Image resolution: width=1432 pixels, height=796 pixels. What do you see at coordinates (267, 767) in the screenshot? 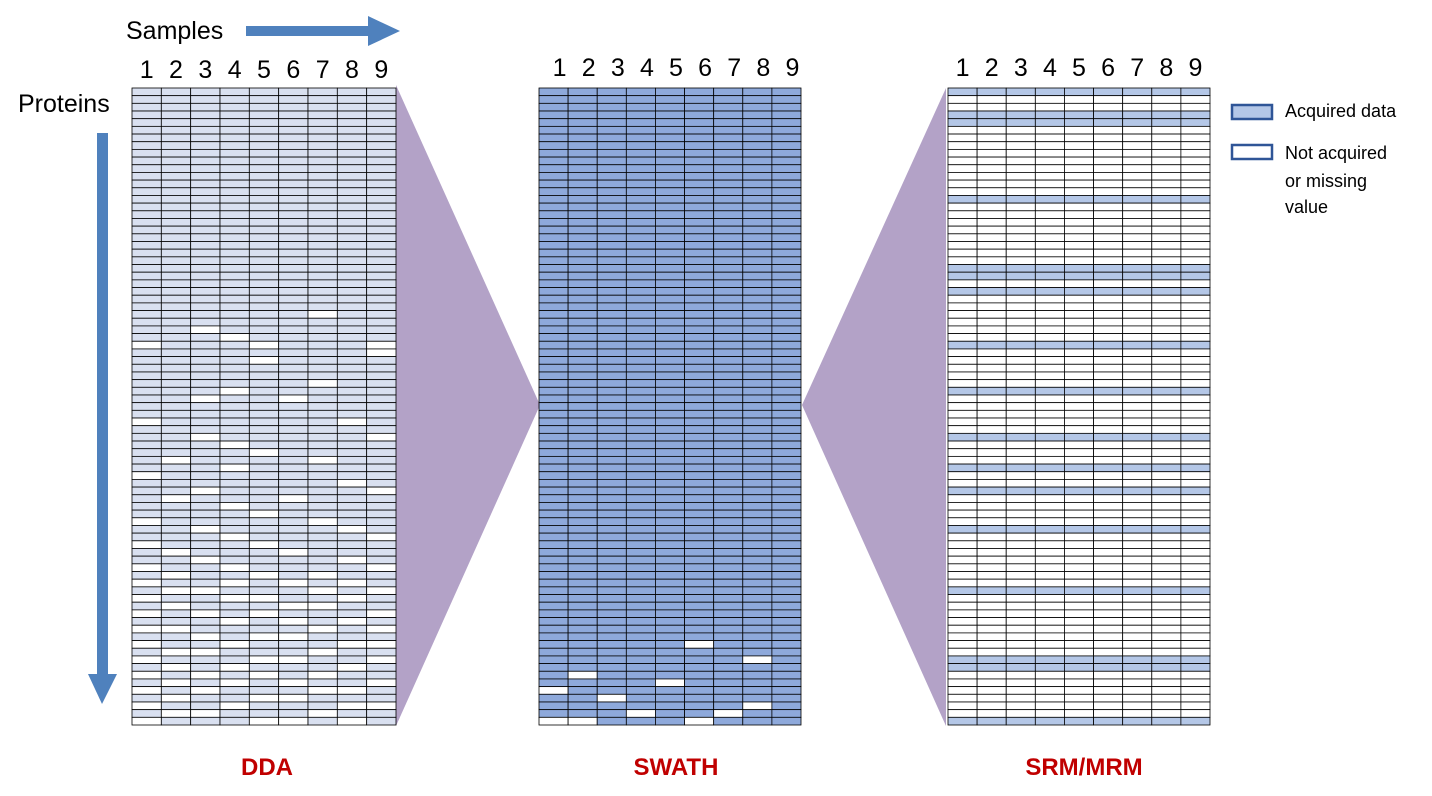
I see `method-label-dda: DDA` at bounding box center [267, 767].